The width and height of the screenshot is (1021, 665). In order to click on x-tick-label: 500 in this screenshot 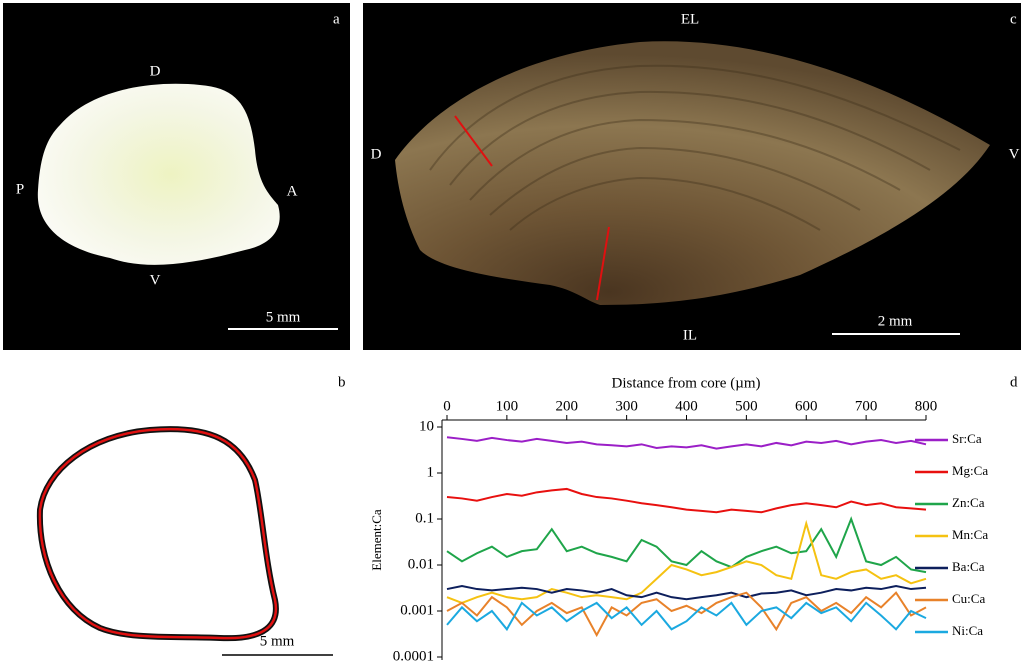, I will do `click(746, 406)`.